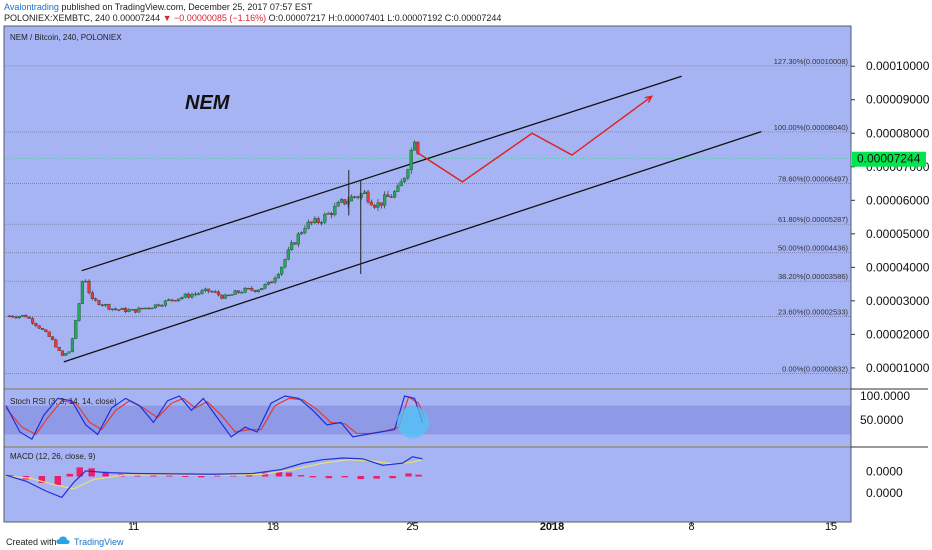  Describe the element at coordinates (63, 401) in the screenshot. I see `rsi-pane-title: Stoch RSI (3, 3, 14, 14, close)` at that location.